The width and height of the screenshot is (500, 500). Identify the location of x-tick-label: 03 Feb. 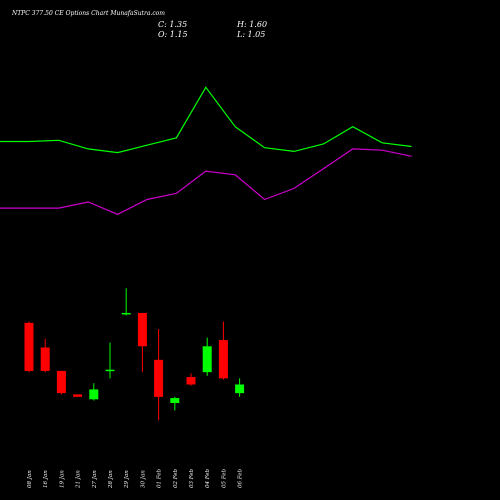
(192, 478).